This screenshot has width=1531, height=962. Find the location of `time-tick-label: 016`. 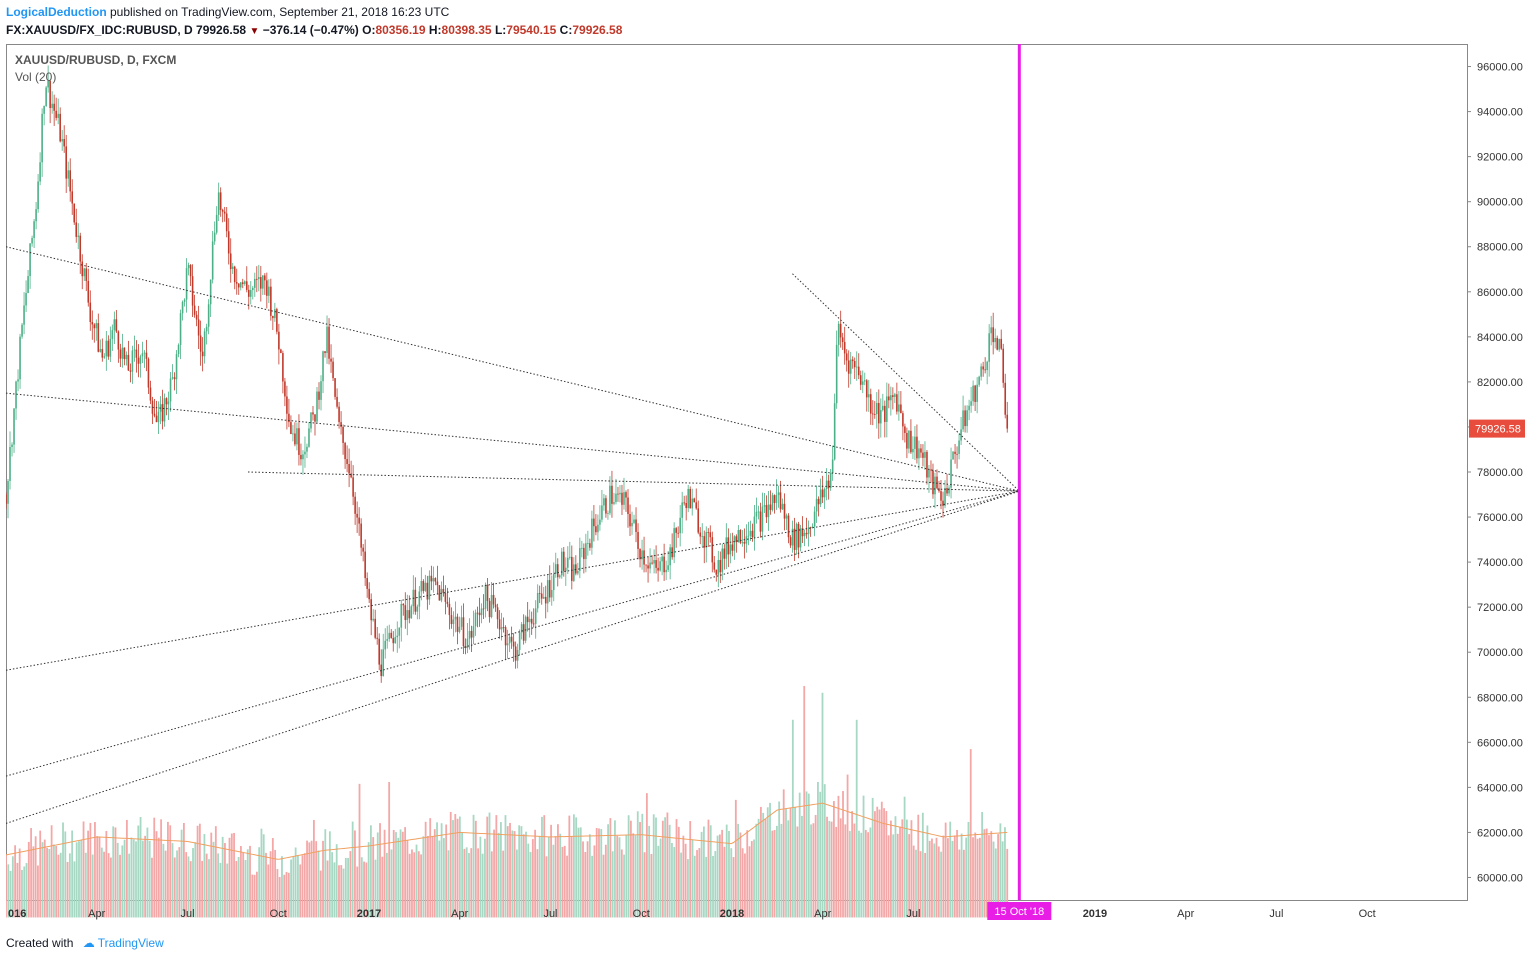

time-tick-label: 016 is located at coordinates (17, 914).